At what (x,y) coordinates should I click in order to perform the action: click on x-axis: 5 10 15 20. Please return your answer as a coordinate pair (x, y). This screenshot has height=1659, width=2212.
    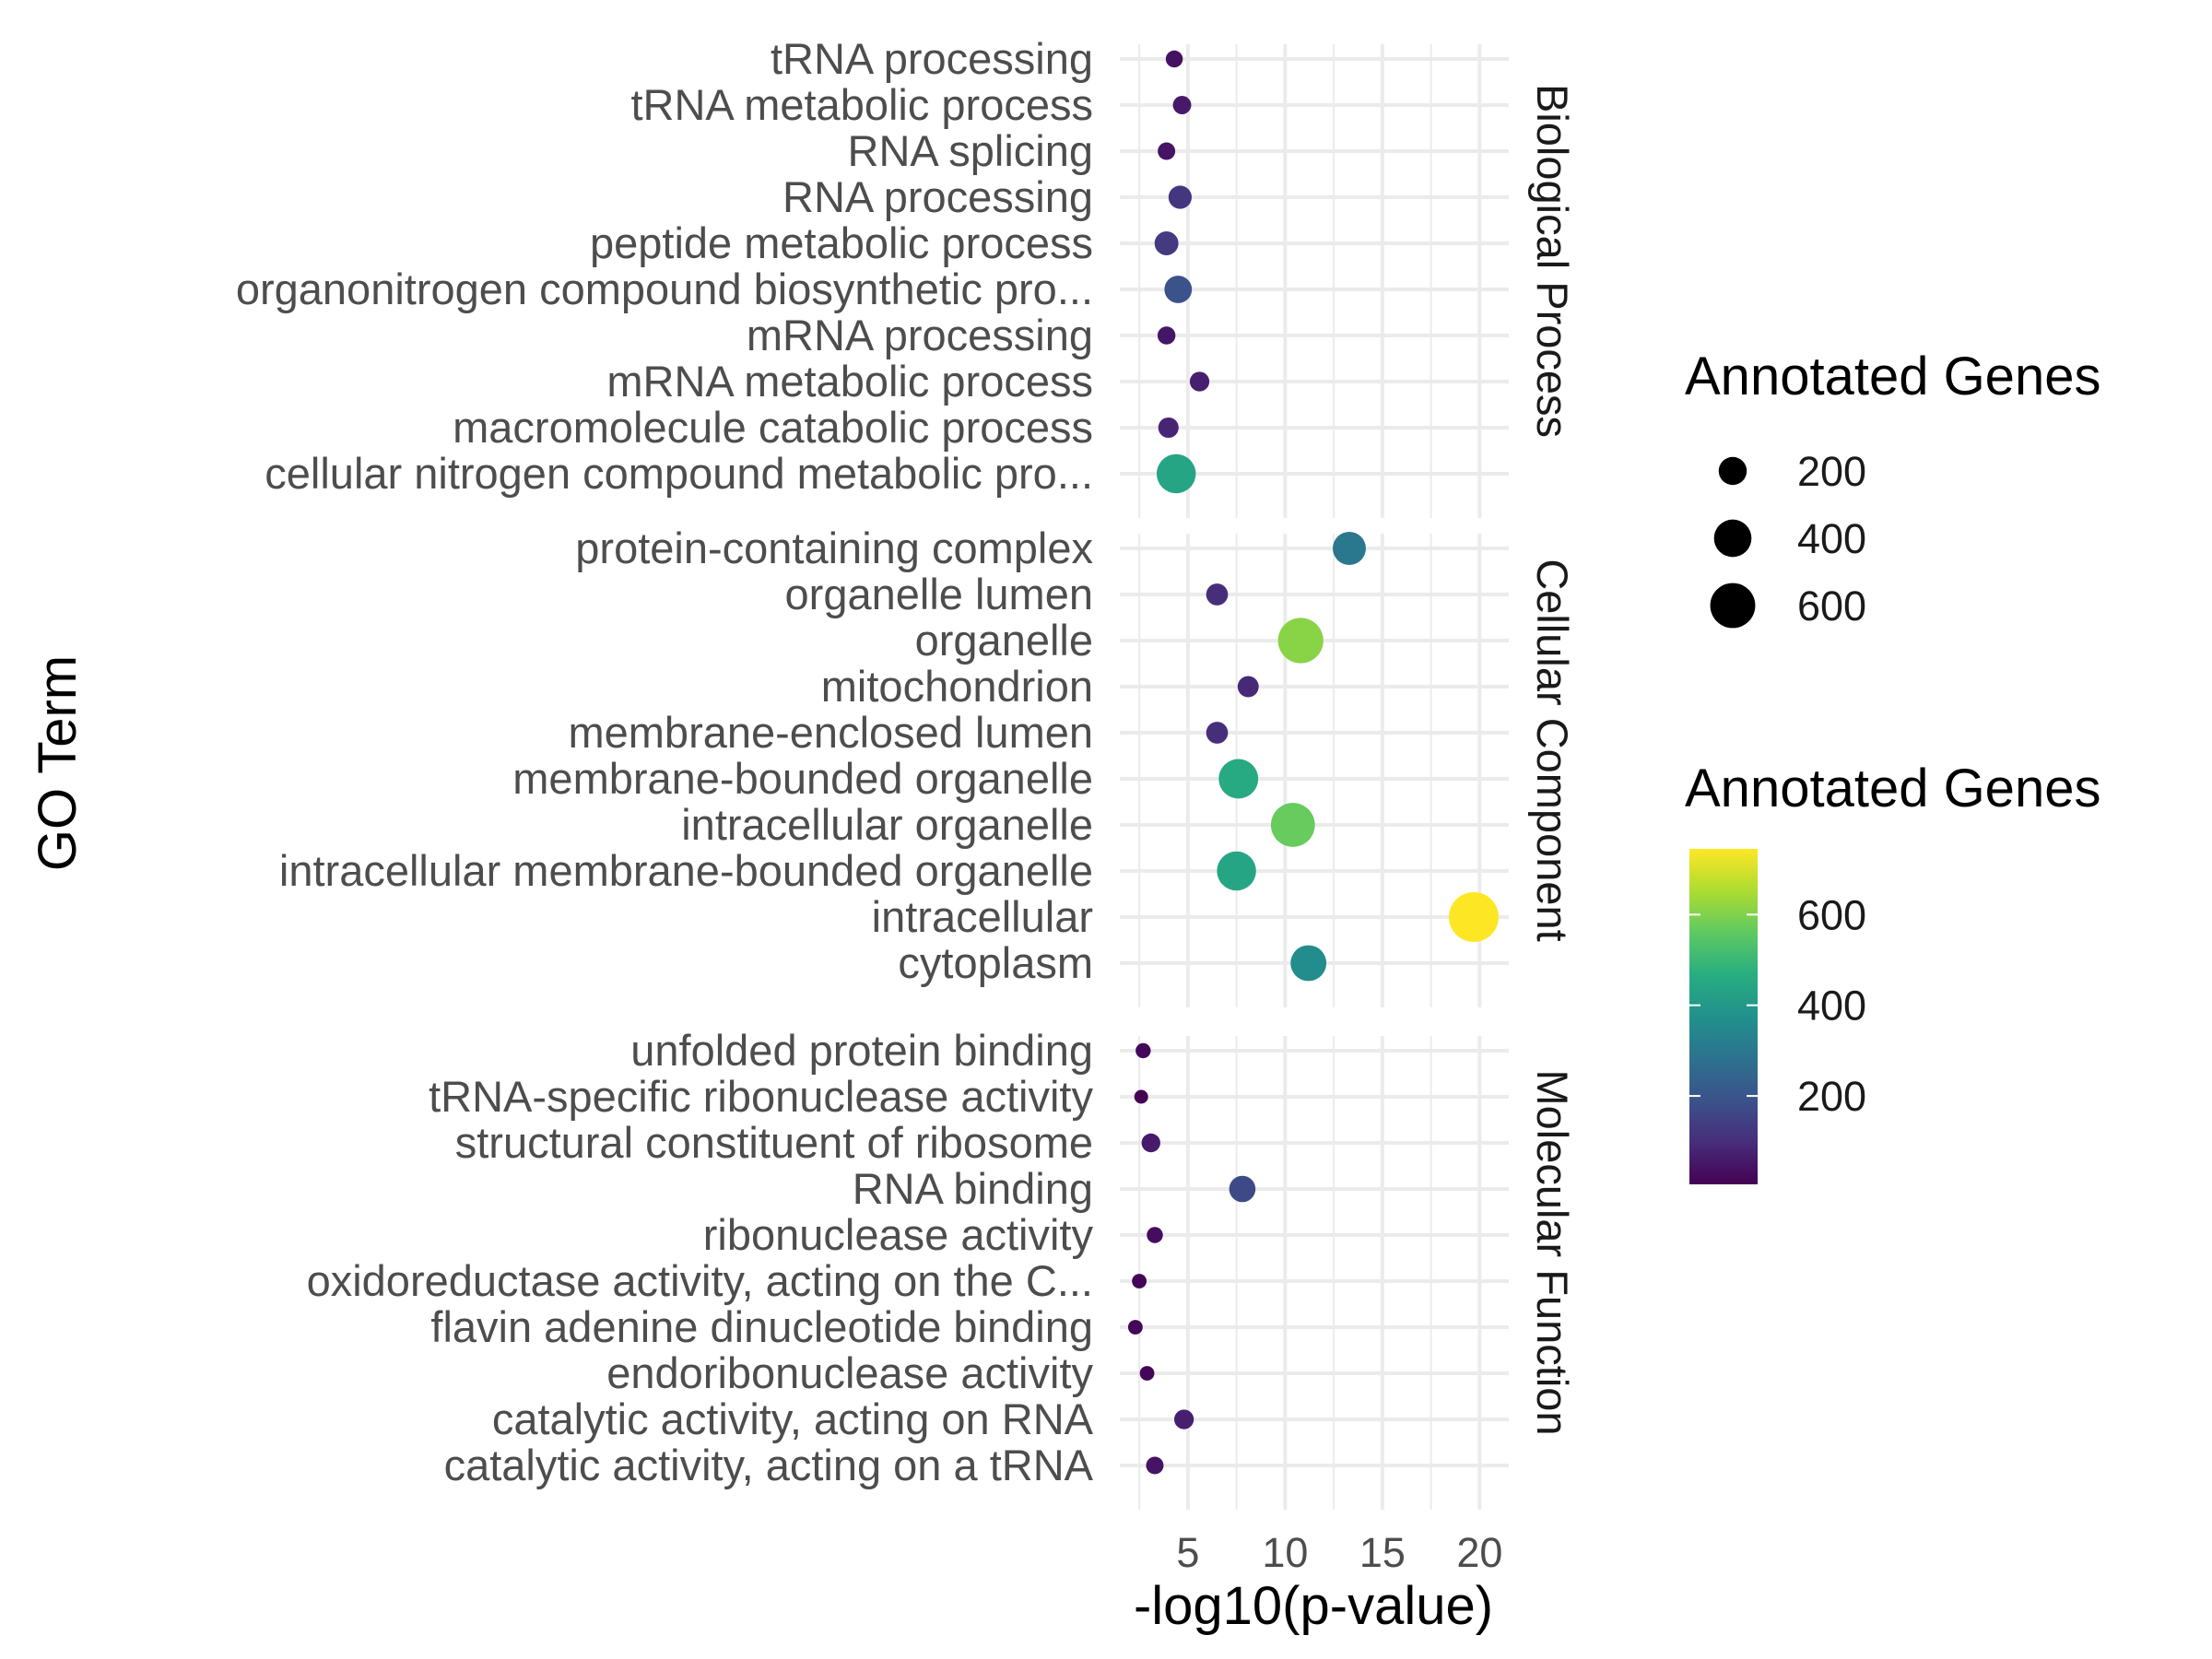
    Looking at the image, I should click on (1339, 1552).